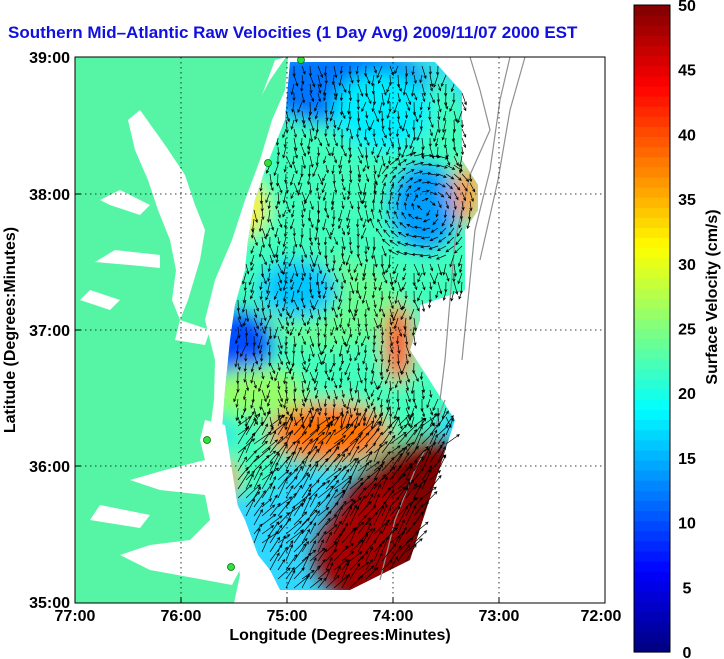  What do you see at coordinates (248, 343) in the screenshot?
I see `velocity-cell` at bounding box center [248, 343].